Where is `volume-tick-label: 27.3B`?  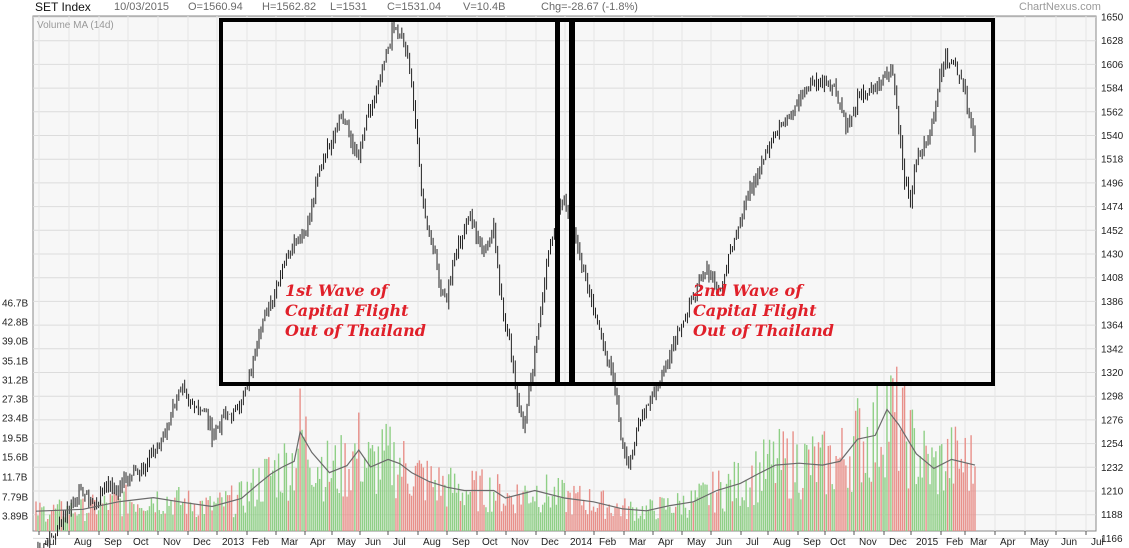 volume-tick-label: 27.3B is located at coordinates (15, 400).